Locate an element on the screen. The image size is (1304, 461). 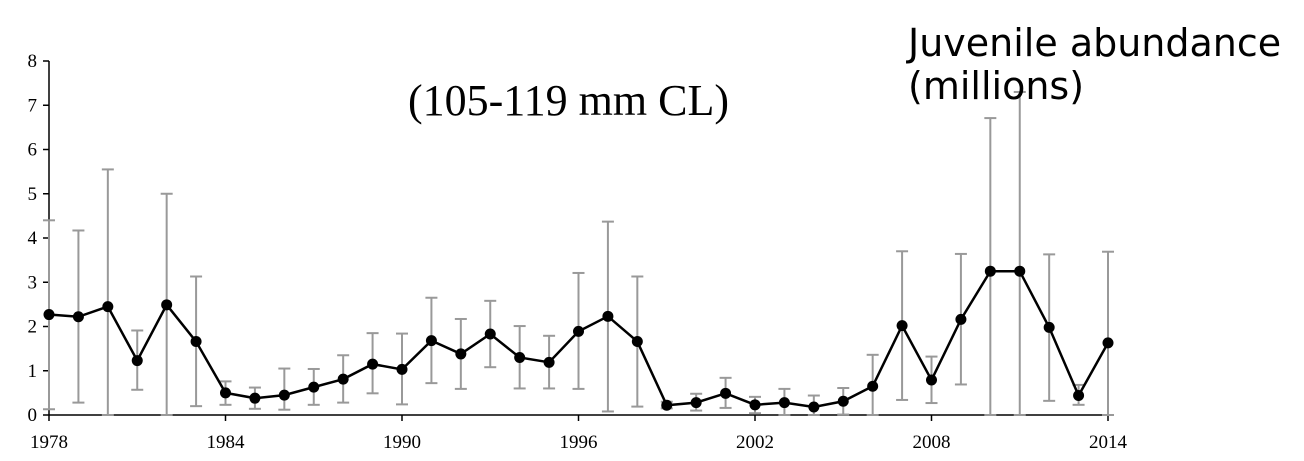
y-tick-label: 0 is located at coordinates (33, 415).